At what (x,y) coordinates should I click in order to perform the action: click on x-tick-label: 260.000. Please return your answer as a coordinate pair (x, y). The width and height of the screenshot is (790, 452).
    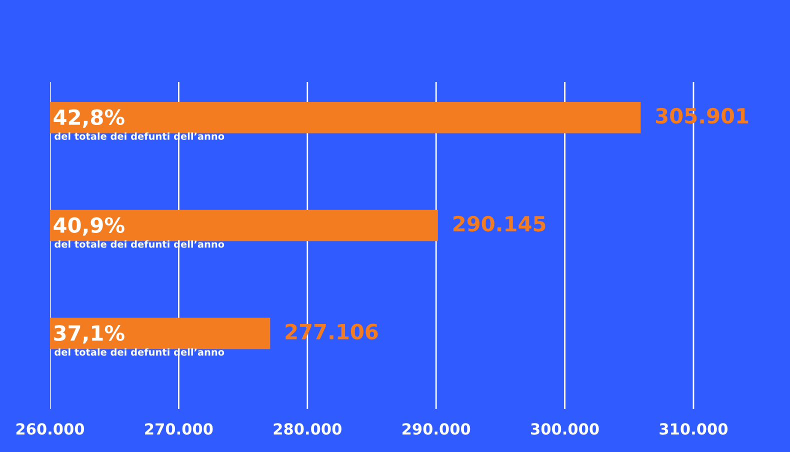
    Looking at the image, I should click on (50, 429).